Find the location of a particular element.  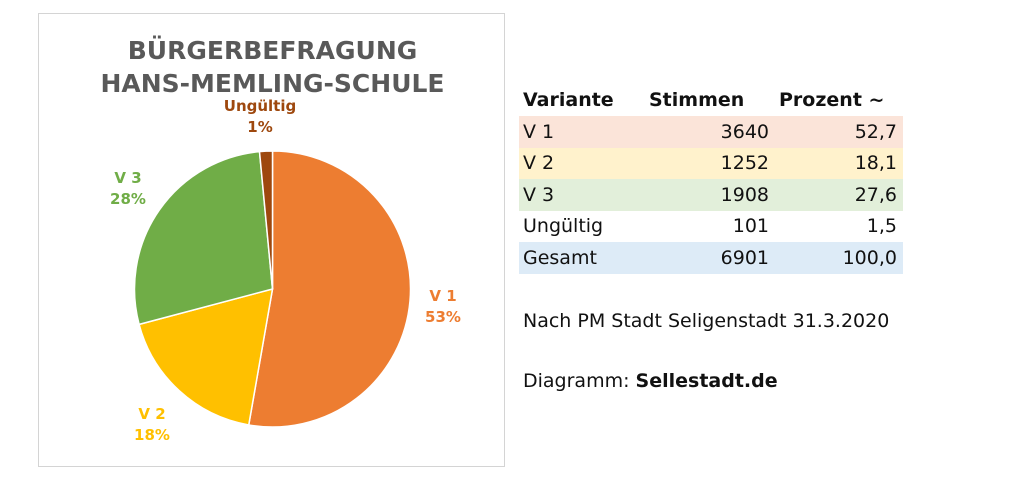

cell-stimmen: 6901 is located at coordinates (744, 257).